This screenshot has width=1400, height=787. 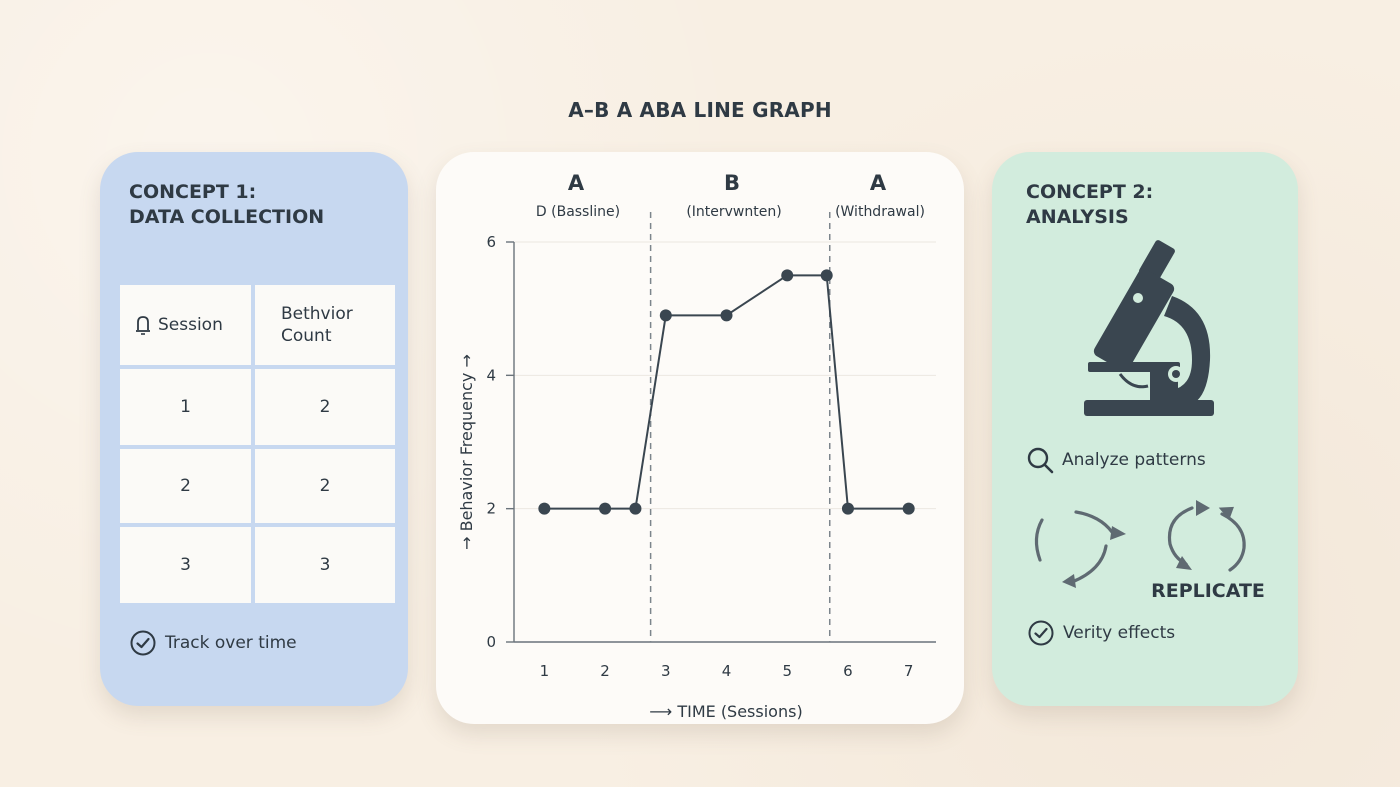 I want to click on concept1-title-line1: CONCEPT 1:, so click(x=193, y=192).